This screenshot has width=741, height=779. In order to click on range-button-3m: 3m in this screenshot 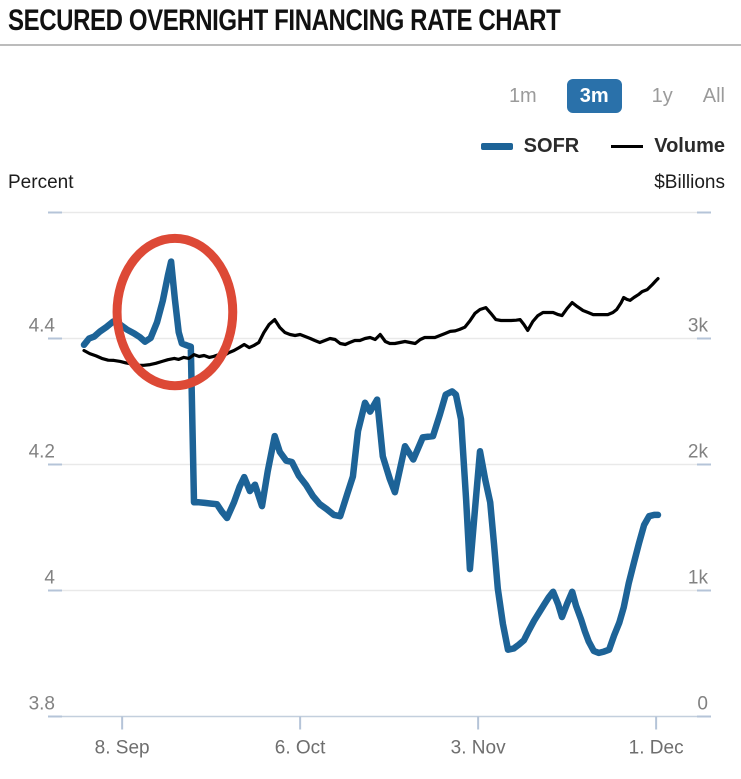, I will do `click(594, 96)`.